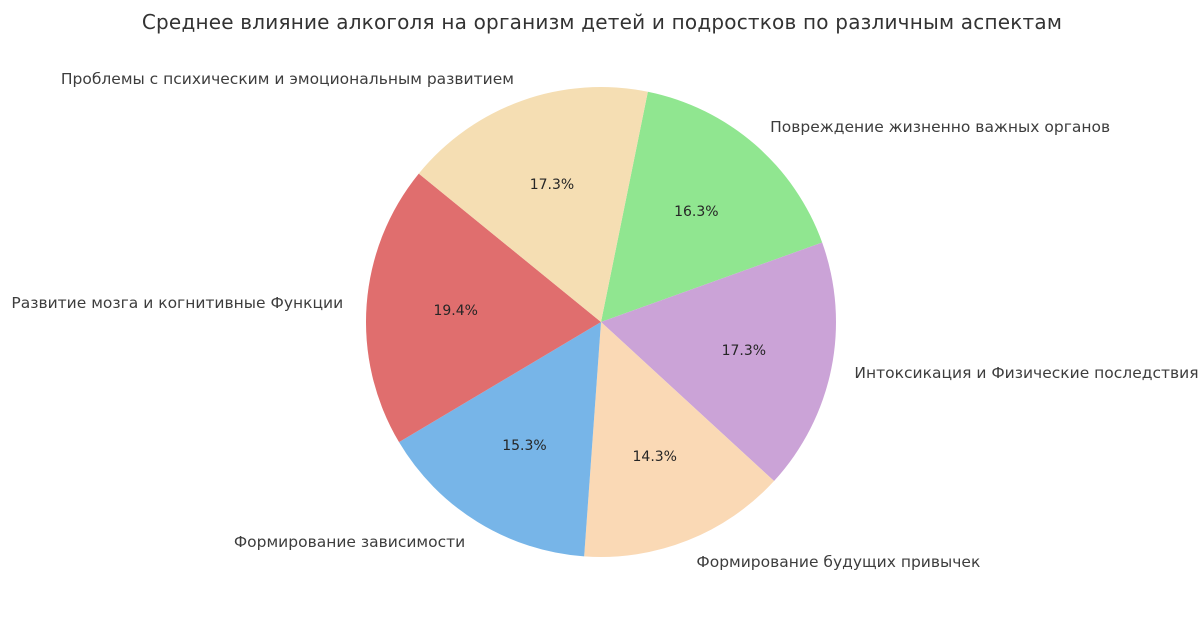 This screenshot has height=622, width=1204. Describe the element at coordinates (940, 126) in the screenshot. I see `pie-slice-label-0: Повреждение жизненно важных органов` at that location.